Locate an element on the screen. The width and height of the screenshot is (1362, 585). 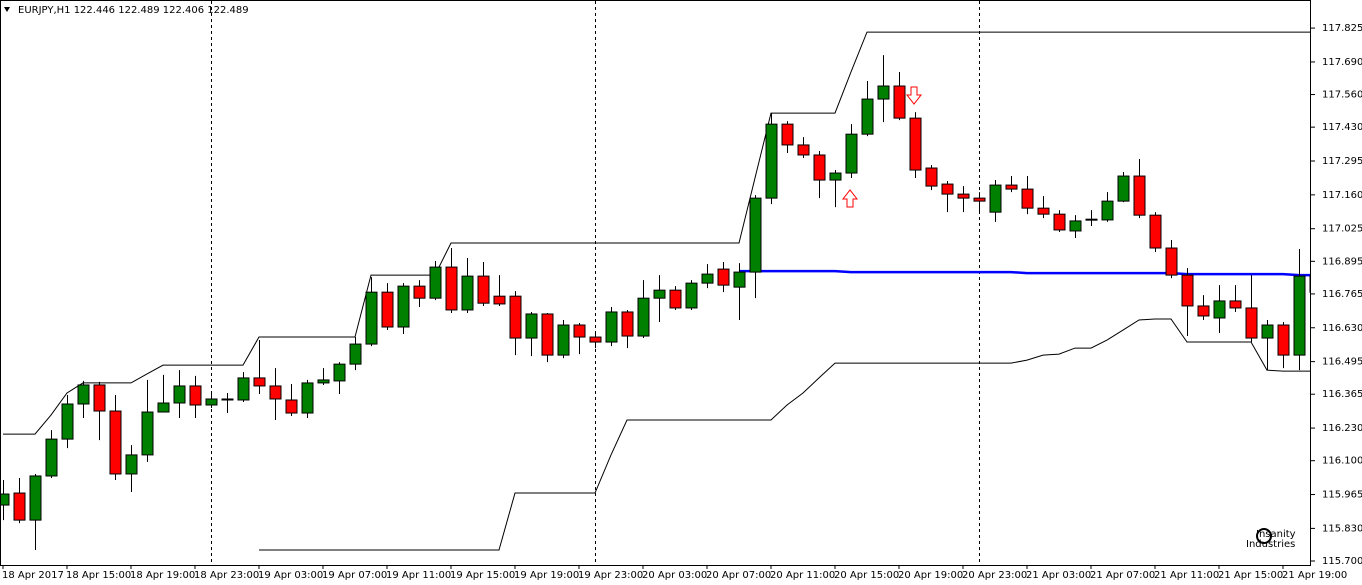
watermark: Industries is located at coordinates (1270, 544).